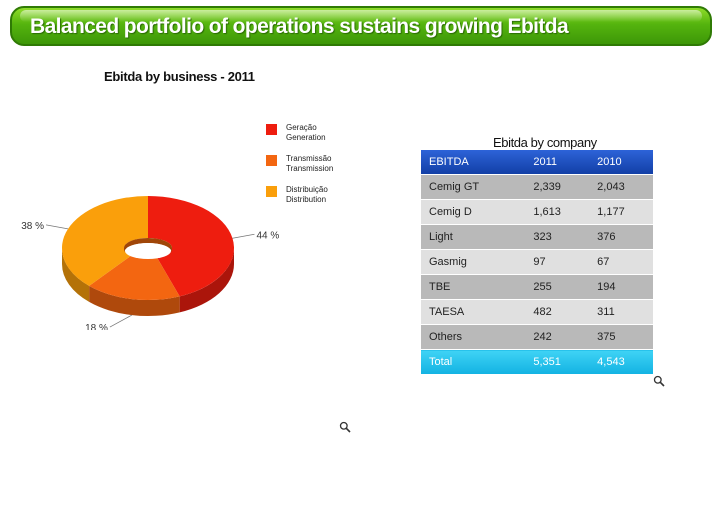 The image size is (719, 507). I want to click on table-cell: 97, so click(557, 262).